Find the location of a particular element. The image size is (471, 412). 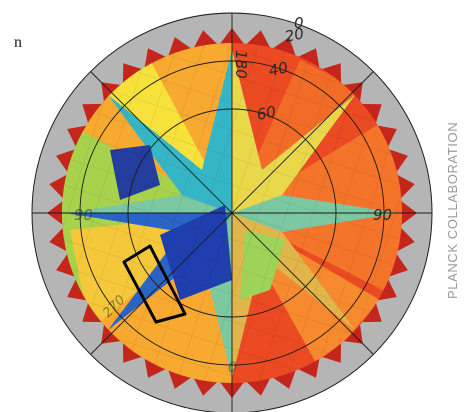

spoke-label-180: 180 is located at coordinates (241, 64).